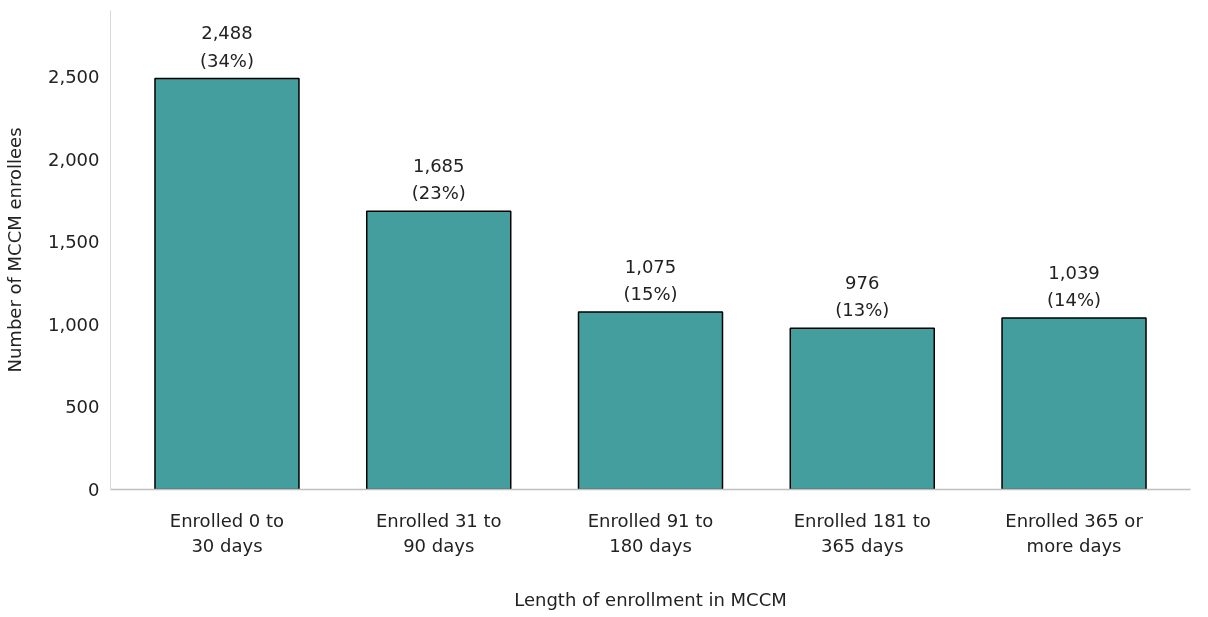 The image size is (1208, 617). What do you see at coordinates (438, 179) in the screenshot?
I see `data-label: 1,685 (23%)` at bounding box center [438, 179].